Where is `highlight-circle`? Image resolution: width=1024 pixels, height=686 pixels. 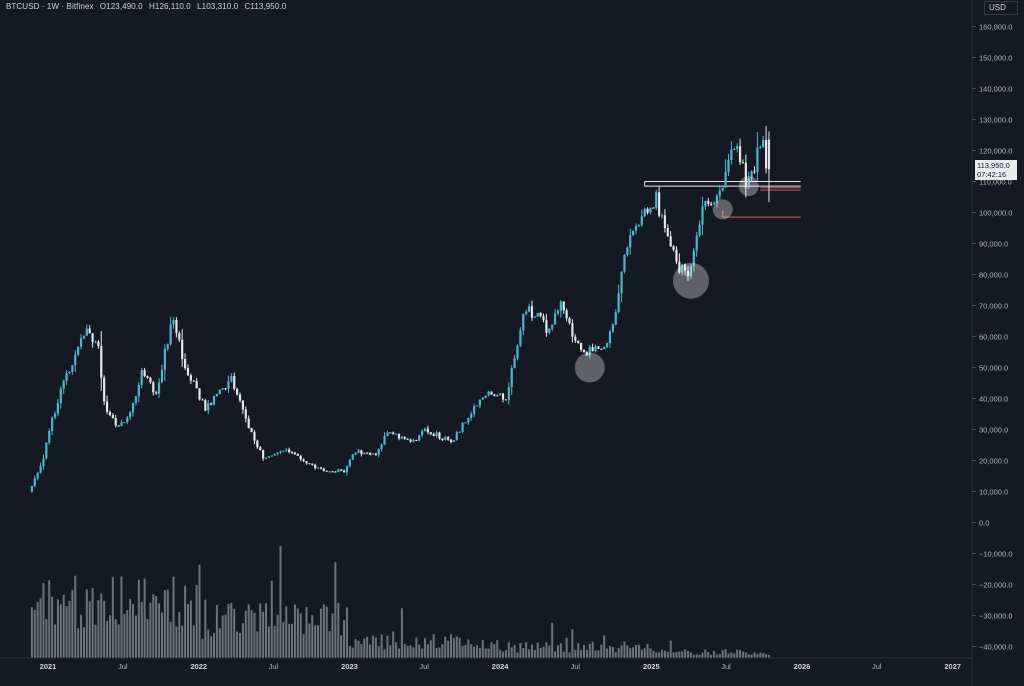
highlight-circle is located at coordinates (589, 367).